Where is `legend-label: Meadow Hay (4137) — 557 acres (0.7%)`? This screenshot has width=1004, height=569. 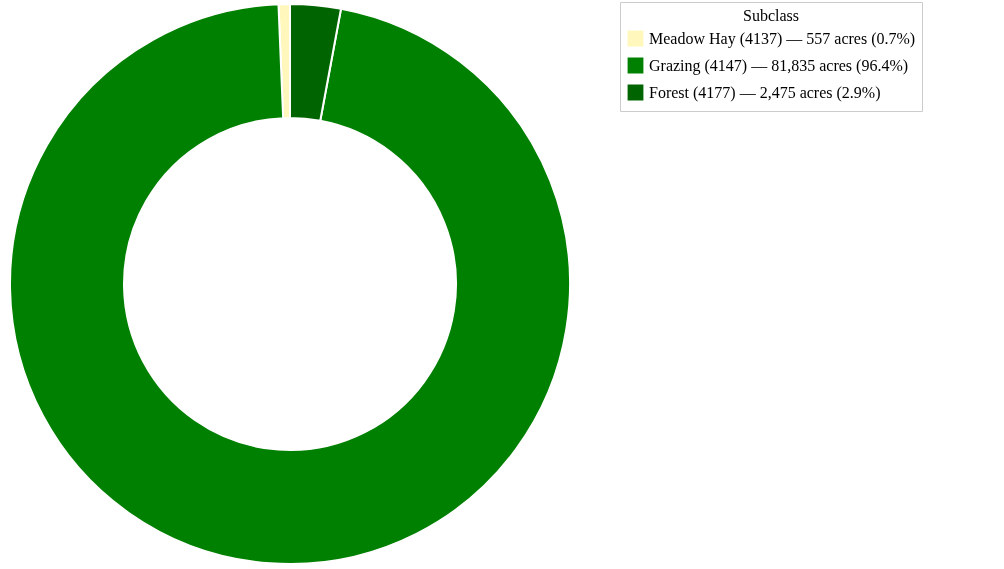
legend-label: Meadow Hay (4137) — 557 acres (0.7%) is located at coordinates (782, 38).